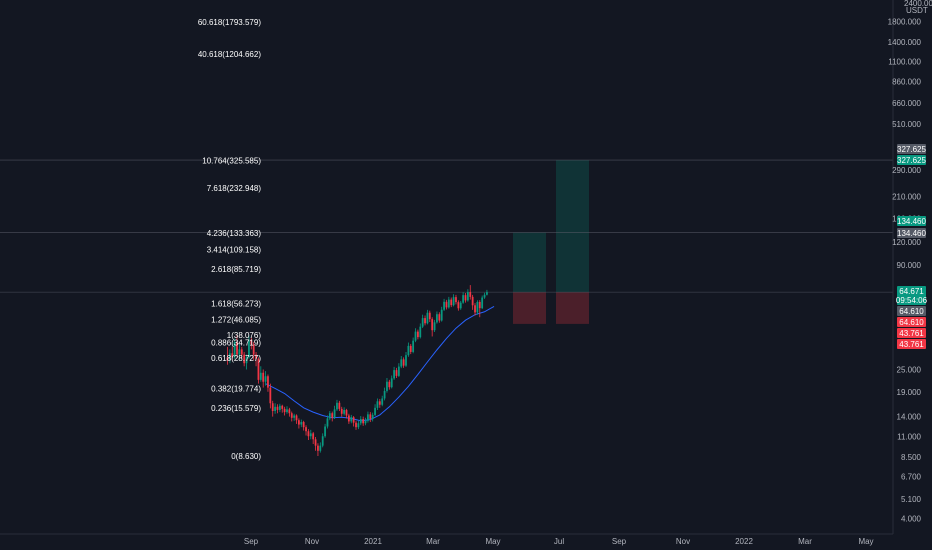  Describe the element at coordinates (744, 541) in the screenshot. I see `x-tick-label: 2022` at that location.